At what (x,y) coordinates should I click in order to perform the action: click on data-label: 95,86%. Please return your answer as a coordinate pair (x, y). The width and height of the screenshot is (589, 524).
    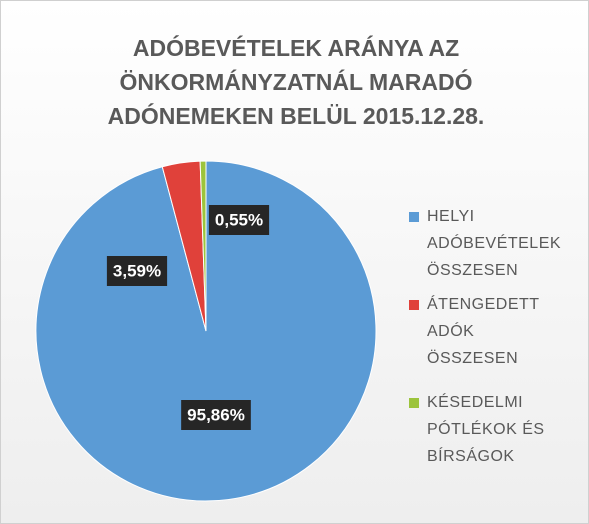
    Looking at the image, I should click on (216, 414).